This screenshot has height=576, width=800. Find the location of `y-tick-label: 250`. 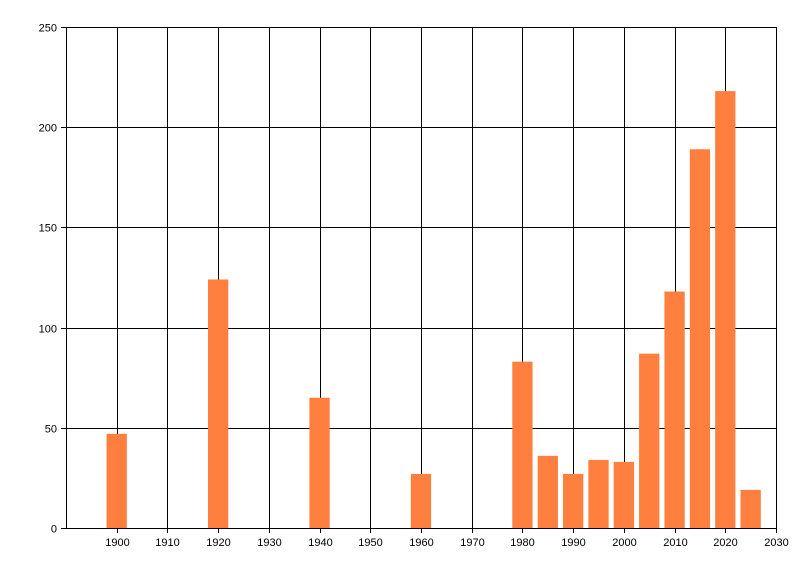

y-tick-label: 250 is located at coordinates (48, 29).